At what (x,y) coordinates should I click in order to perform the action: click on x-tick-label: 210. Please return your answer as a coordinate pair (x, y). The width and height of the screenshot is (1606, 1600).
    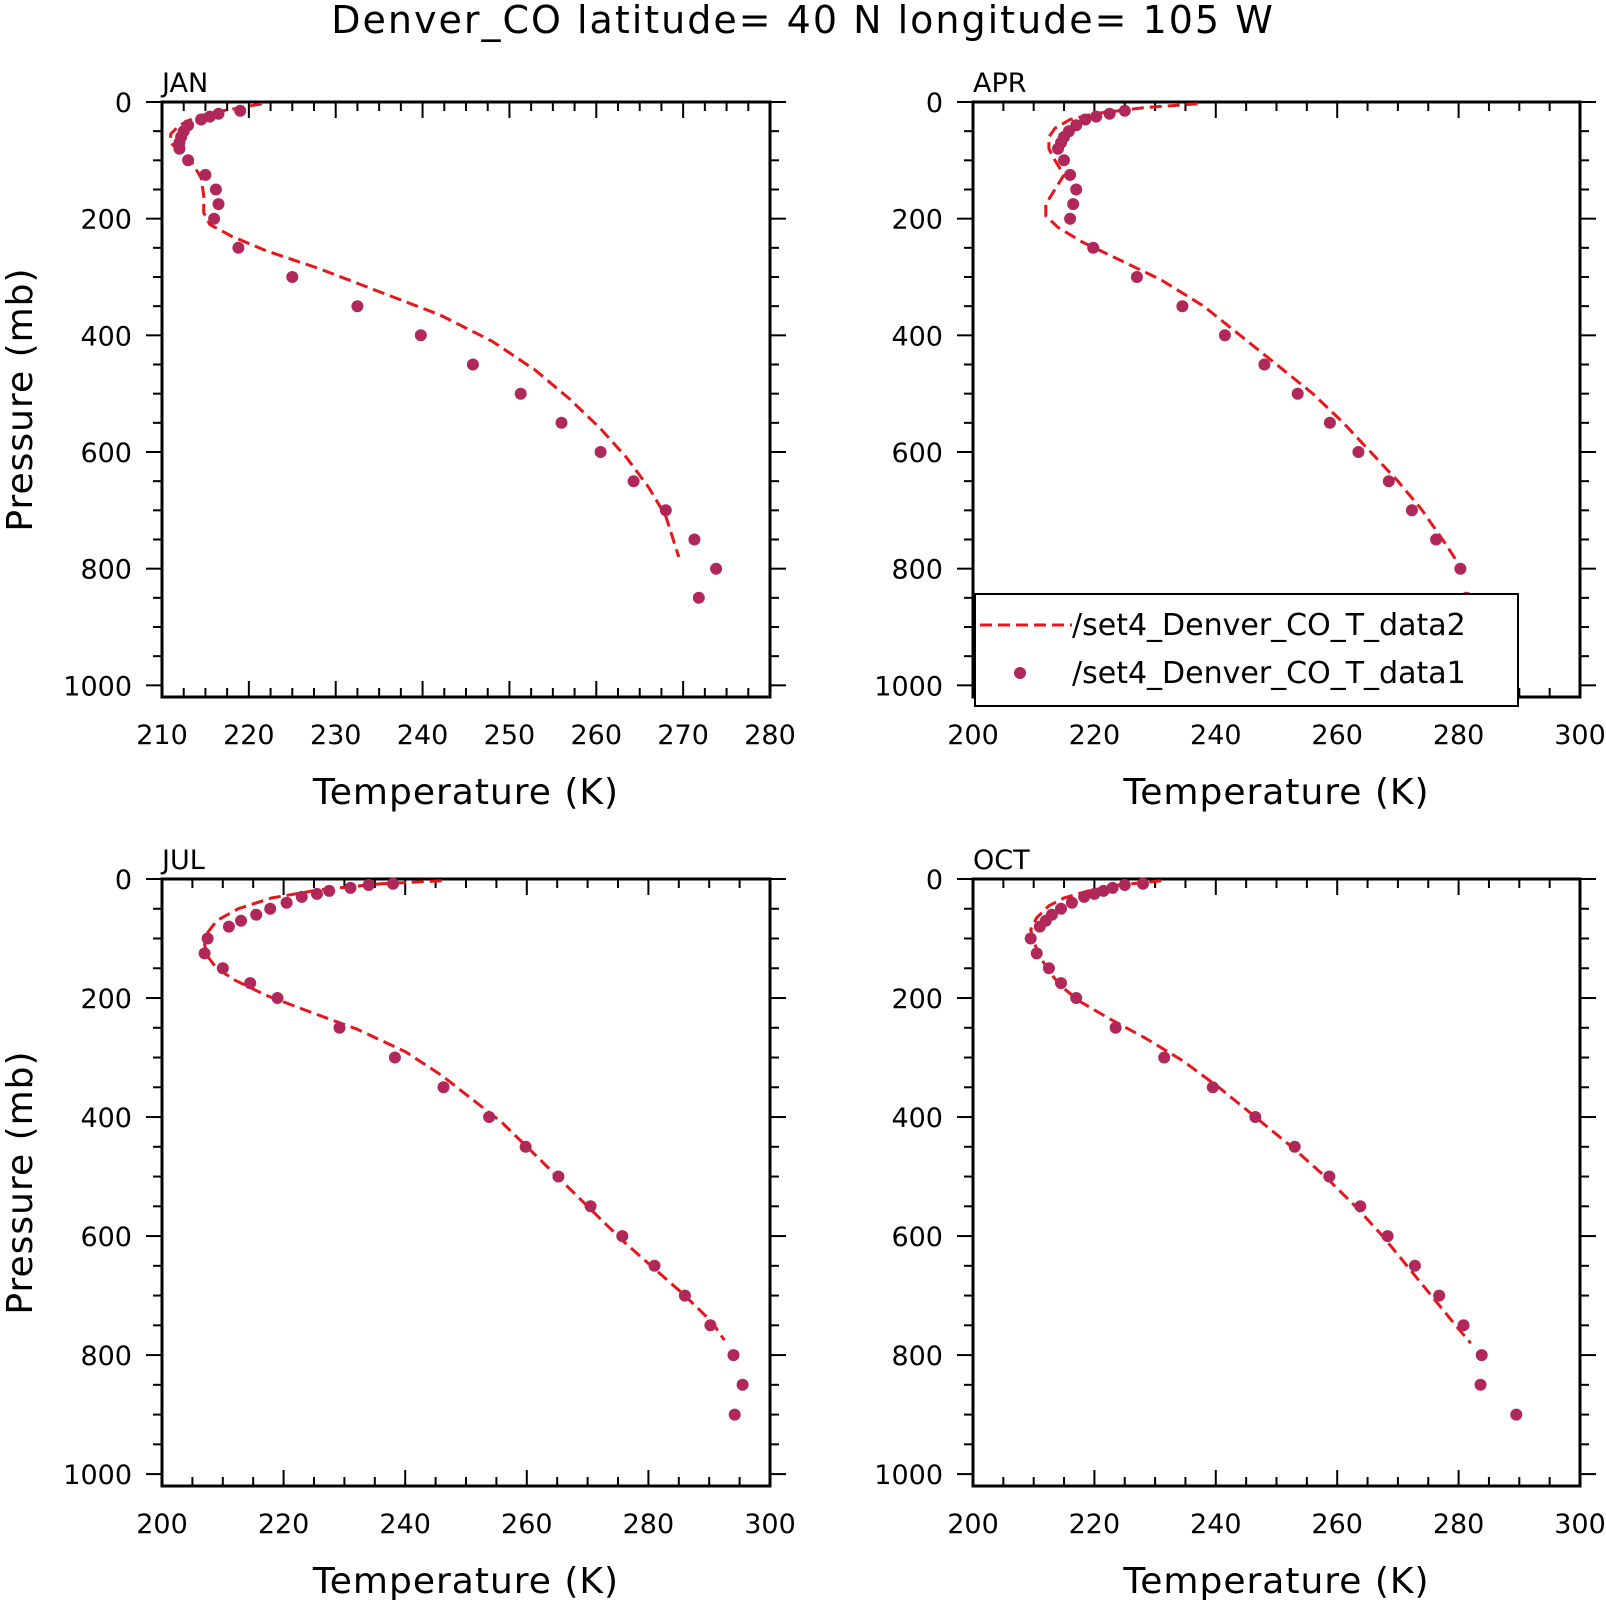
    Looking at the image, I should click on (162, 735).